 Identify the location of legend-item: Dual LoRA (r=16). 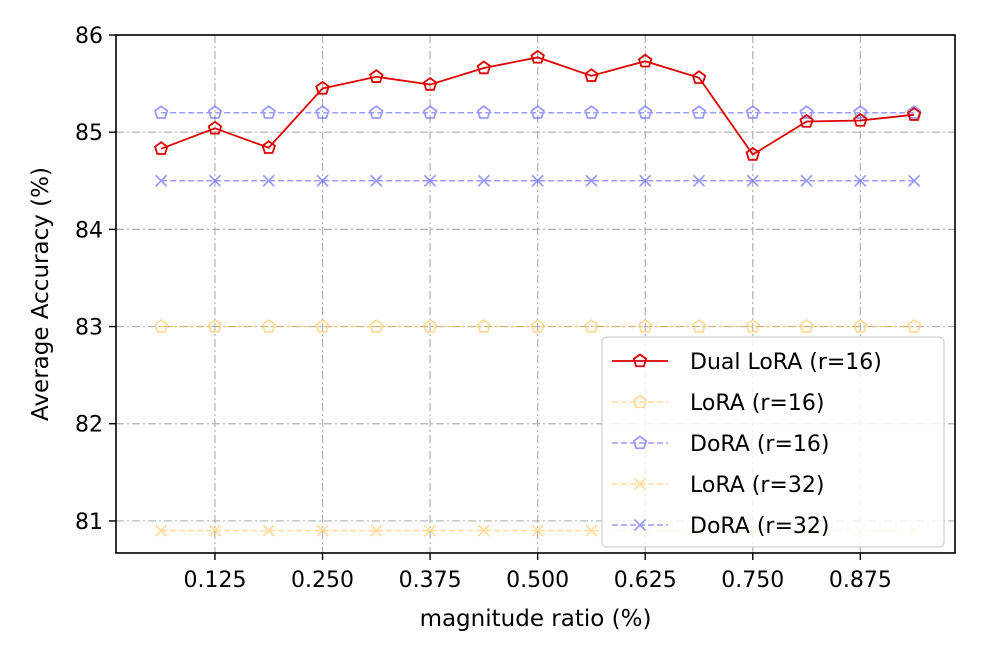
(747, 362).